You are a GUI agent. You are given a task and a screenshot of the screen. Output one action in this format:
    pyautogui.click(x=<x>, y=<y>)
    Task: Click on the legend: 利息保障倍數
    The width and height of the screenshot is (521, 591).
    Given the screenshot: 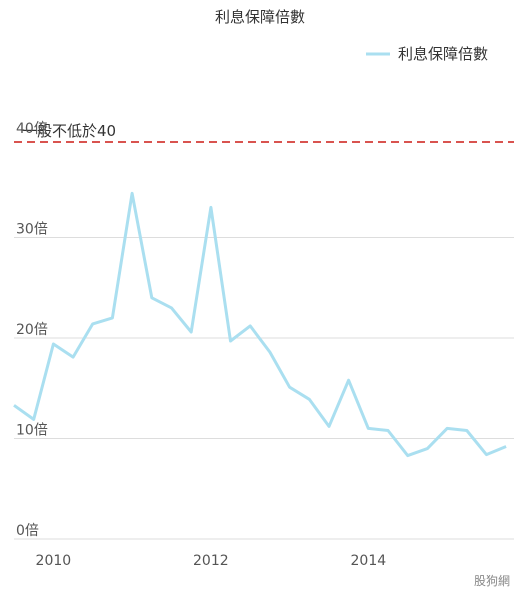 What is the action you would take?
    pyautogui.click(x=427, y=54)
    